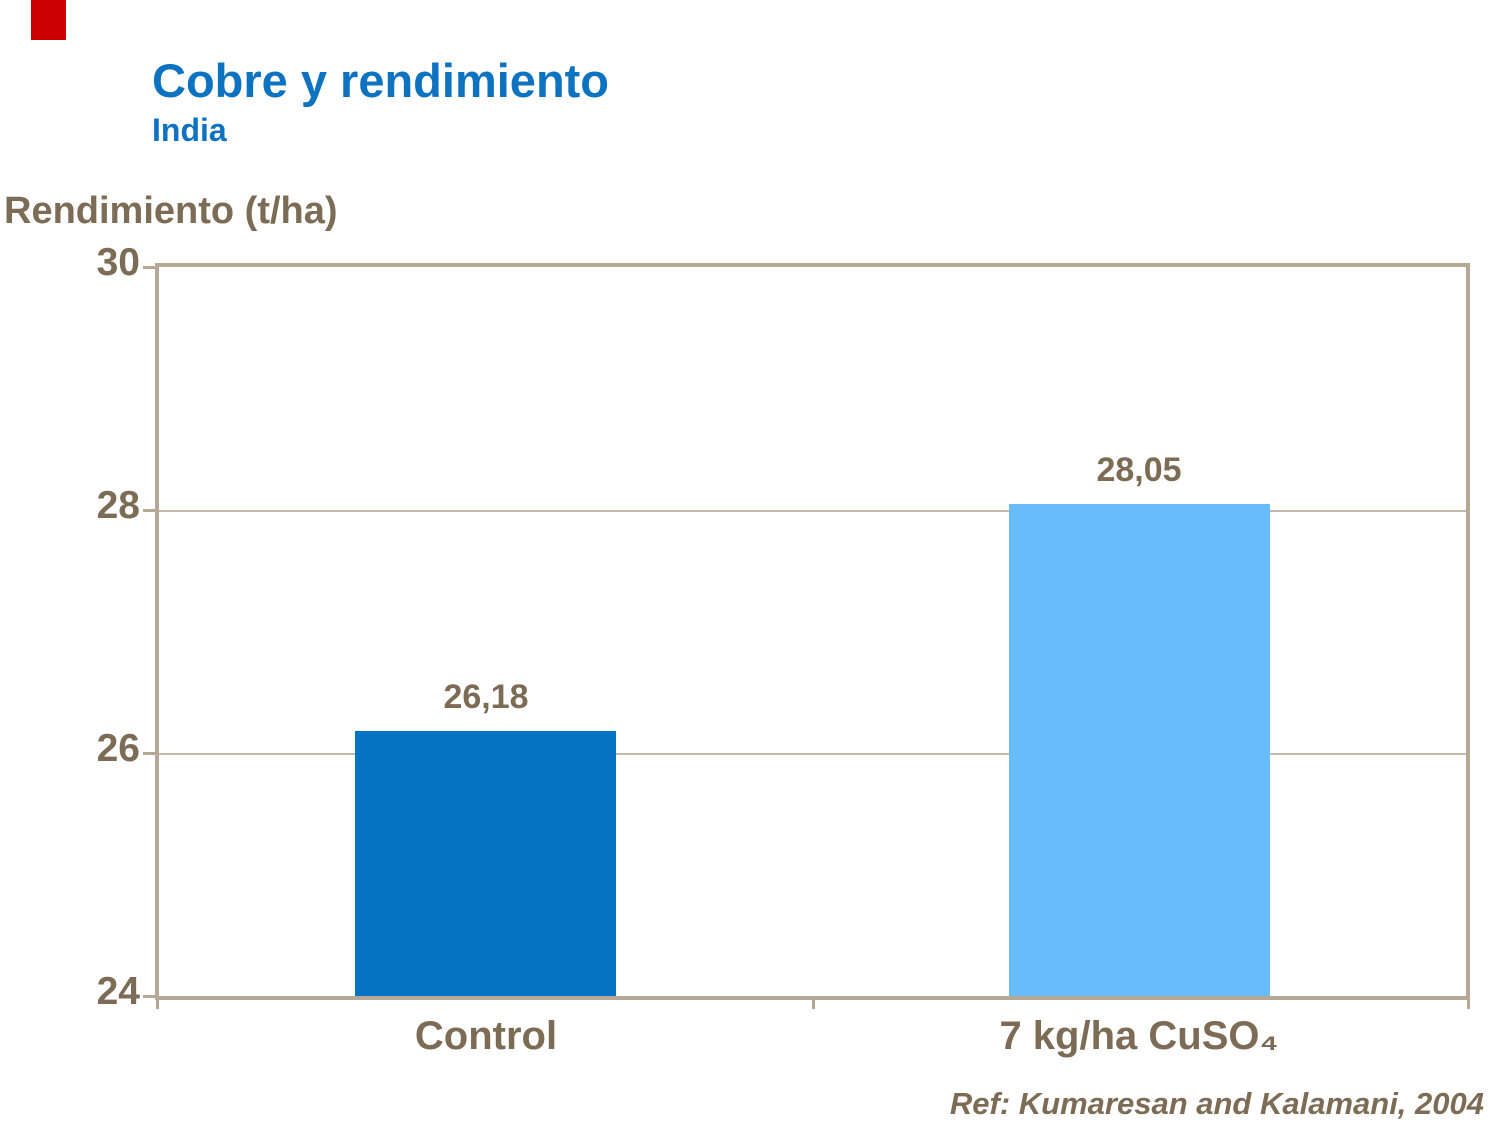  What do you see at coordinates (1216, 1103) in the screenshot?
I see `reference-citation: Ref: Kumaresan and Kalamani, 2004` at bounding box center [1216, 1103].